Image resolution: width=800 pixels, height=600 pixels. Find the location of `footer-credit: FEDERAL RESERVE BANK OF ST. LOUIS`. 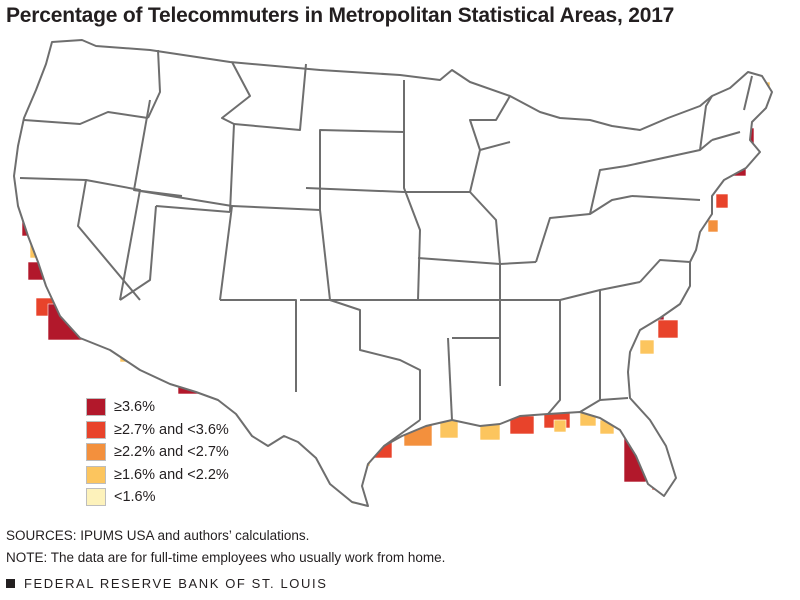

footer-credit: FEDERAL RESERVE BANK OF ST. LOUIS is located at coordinates (166, 583).